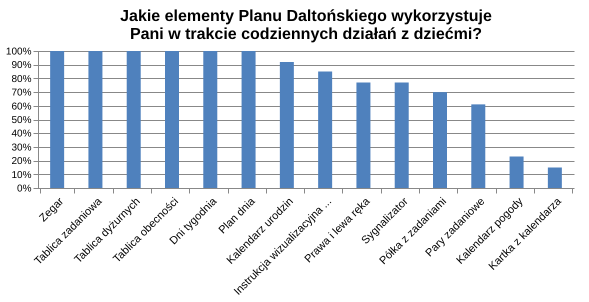 Image resolution: width=589 pixels, height=302 pixels. Describe the element at coordinates (21, 134) in the screenshot. I see `y-tick-label: 40%` at that location.